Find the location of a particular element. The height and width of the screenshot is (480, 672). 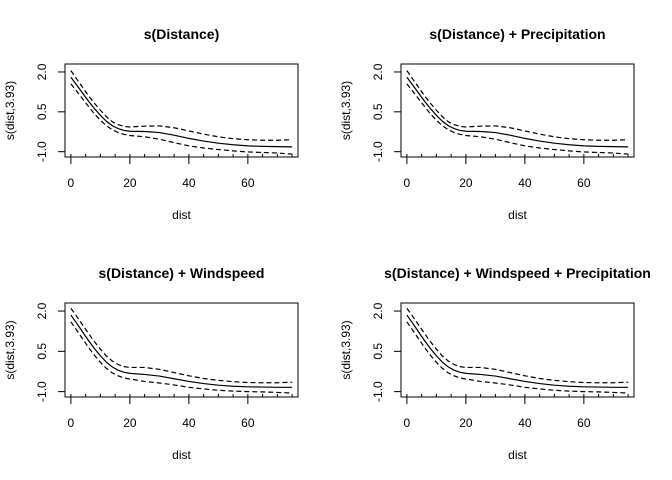

panel-title: s(Distance) + Precipitation is located at coordinates (517, 34).